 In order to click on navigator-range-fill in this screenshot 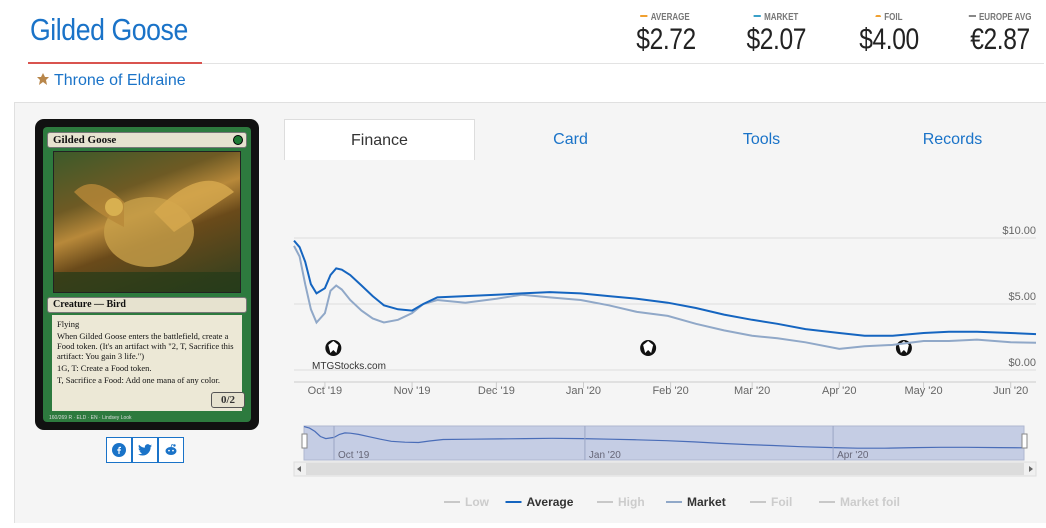, I will do `click(664, 443)`.